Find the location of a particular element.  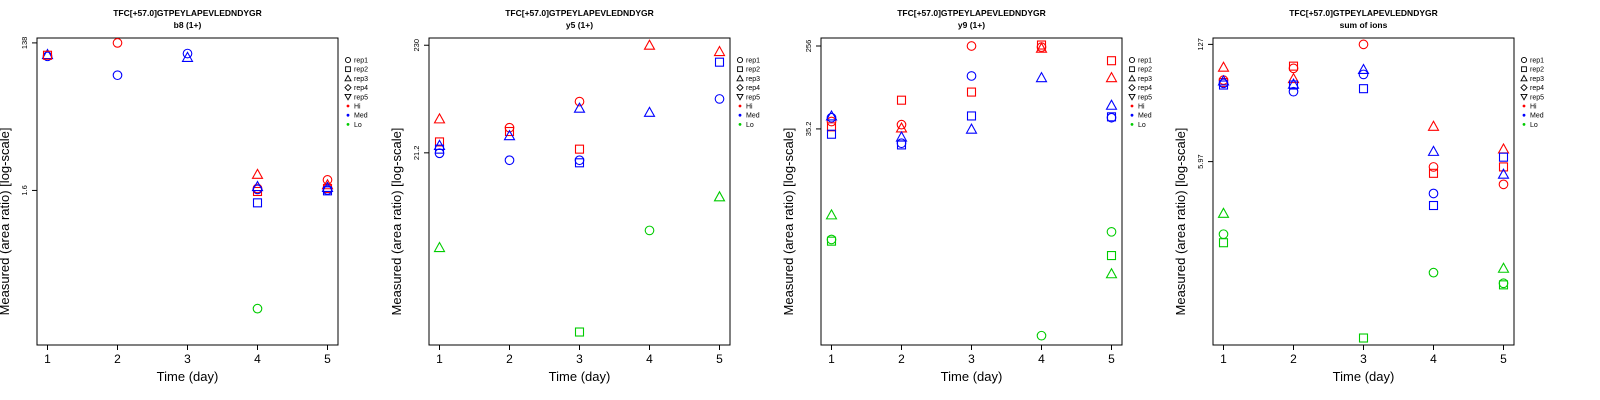

plot-frame is located at coordinates (187, 191).